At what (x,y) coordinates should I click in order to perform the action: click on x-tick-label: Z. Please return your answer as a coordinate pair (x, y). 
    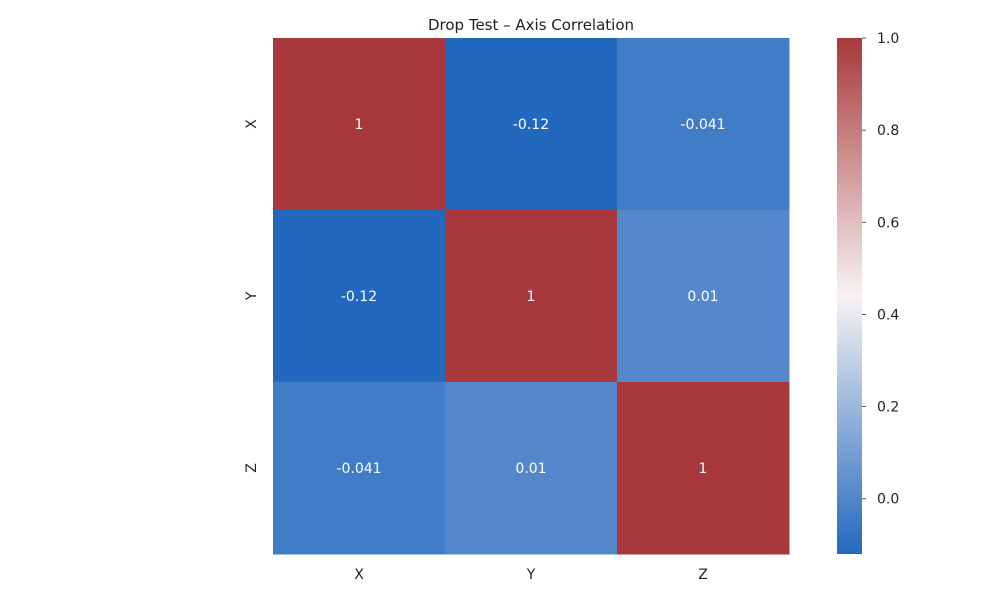
    Looking at the image, I should click on (703, 575).